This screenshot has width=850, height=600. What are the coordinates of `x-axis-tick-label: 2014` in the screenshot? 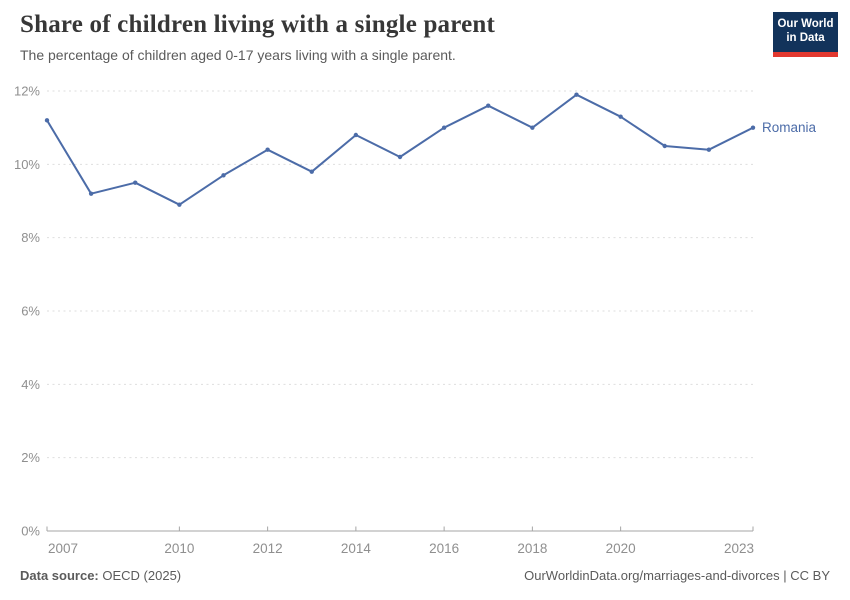 It's located at (356, 548).